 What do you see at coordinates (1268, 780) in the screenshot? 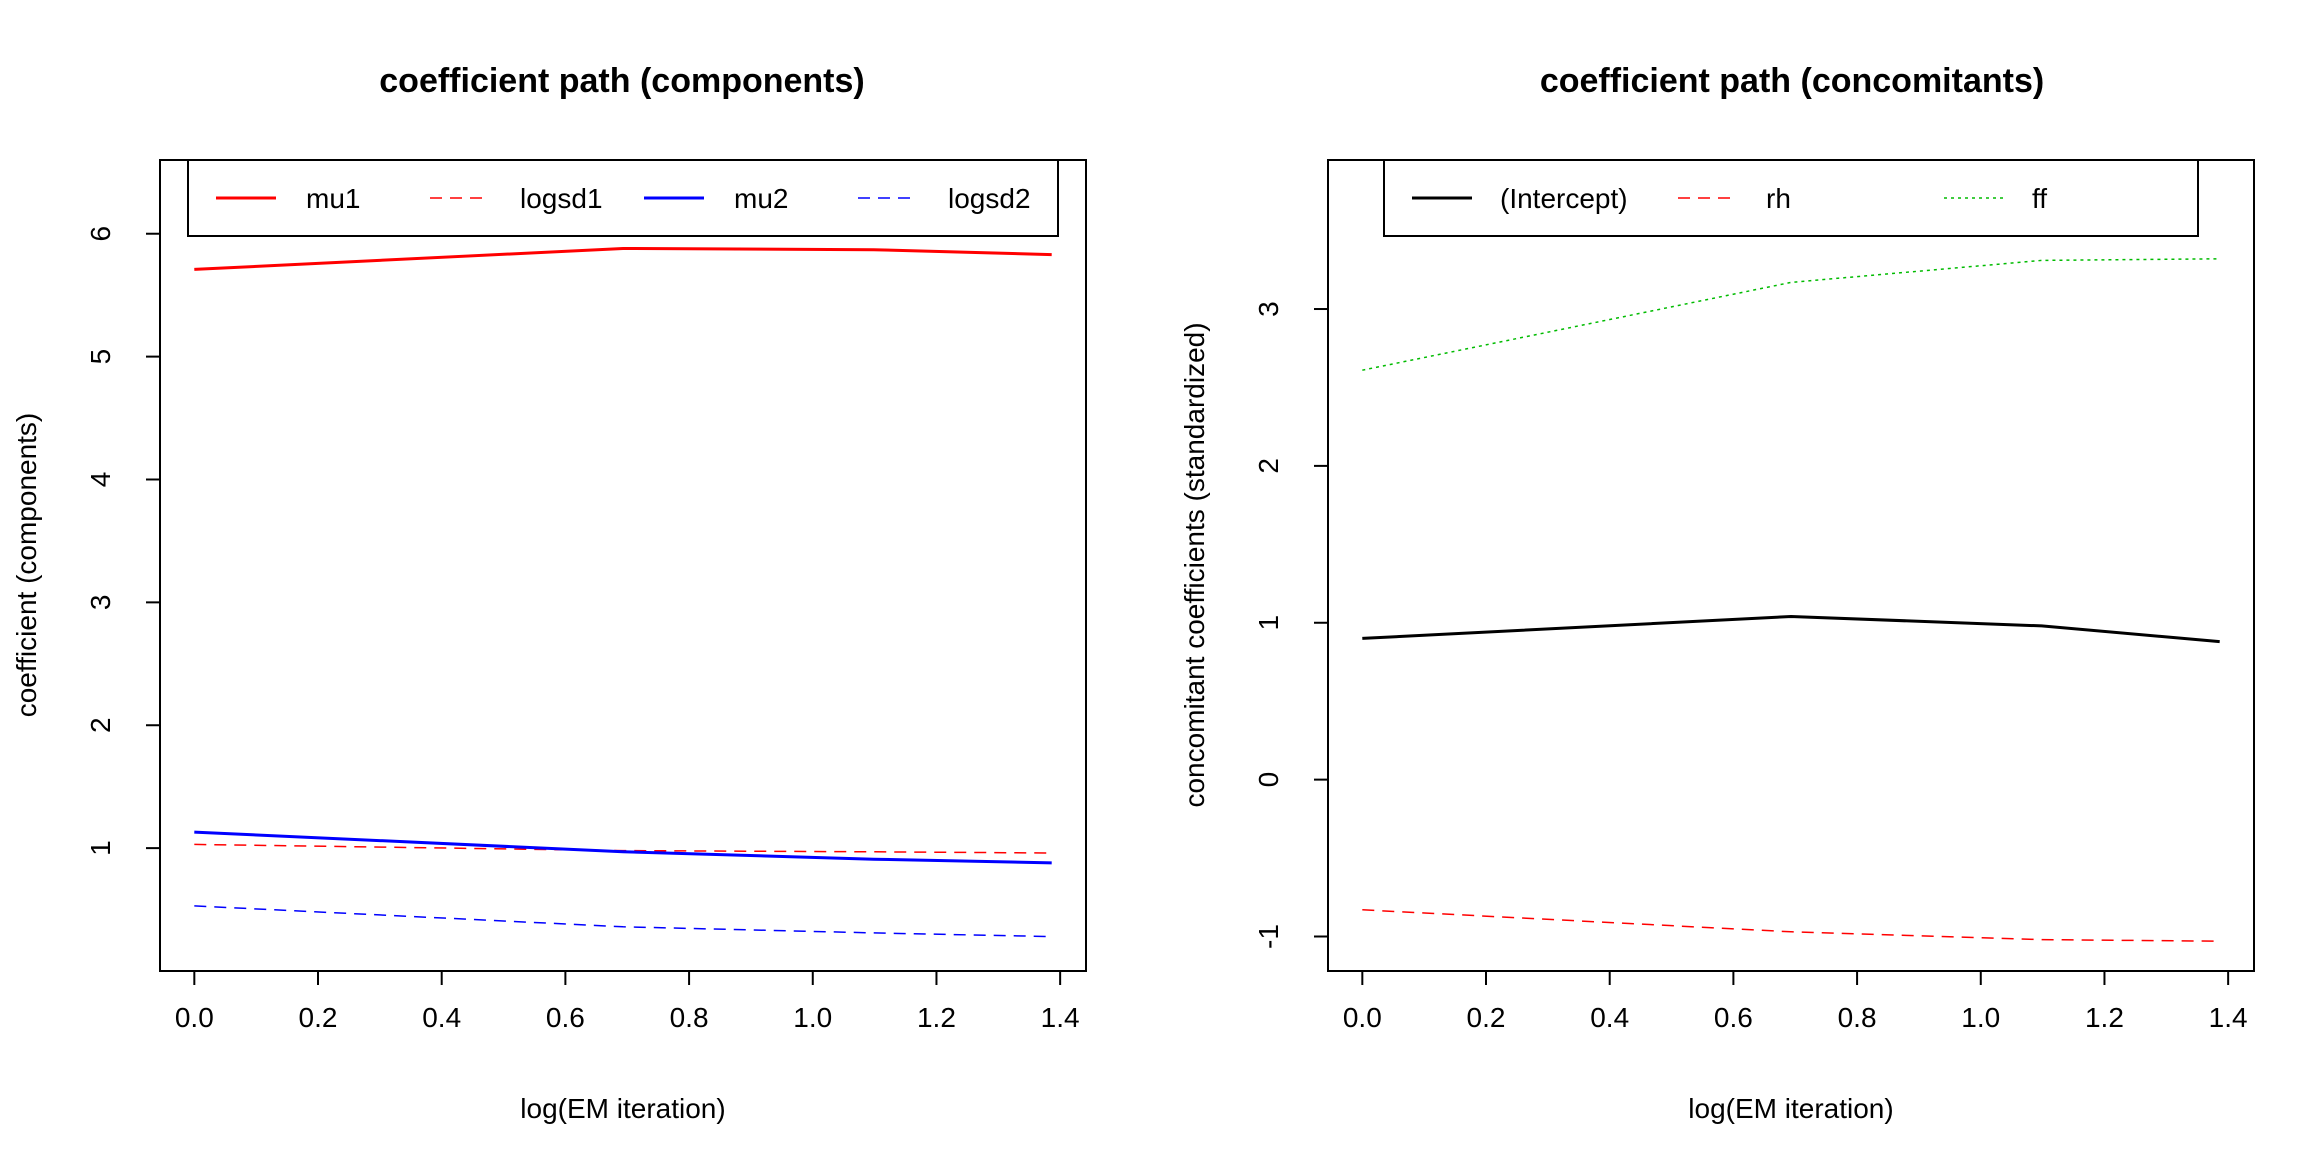
I see `y-tick-label: 0` at bounding box center [1268, 780].